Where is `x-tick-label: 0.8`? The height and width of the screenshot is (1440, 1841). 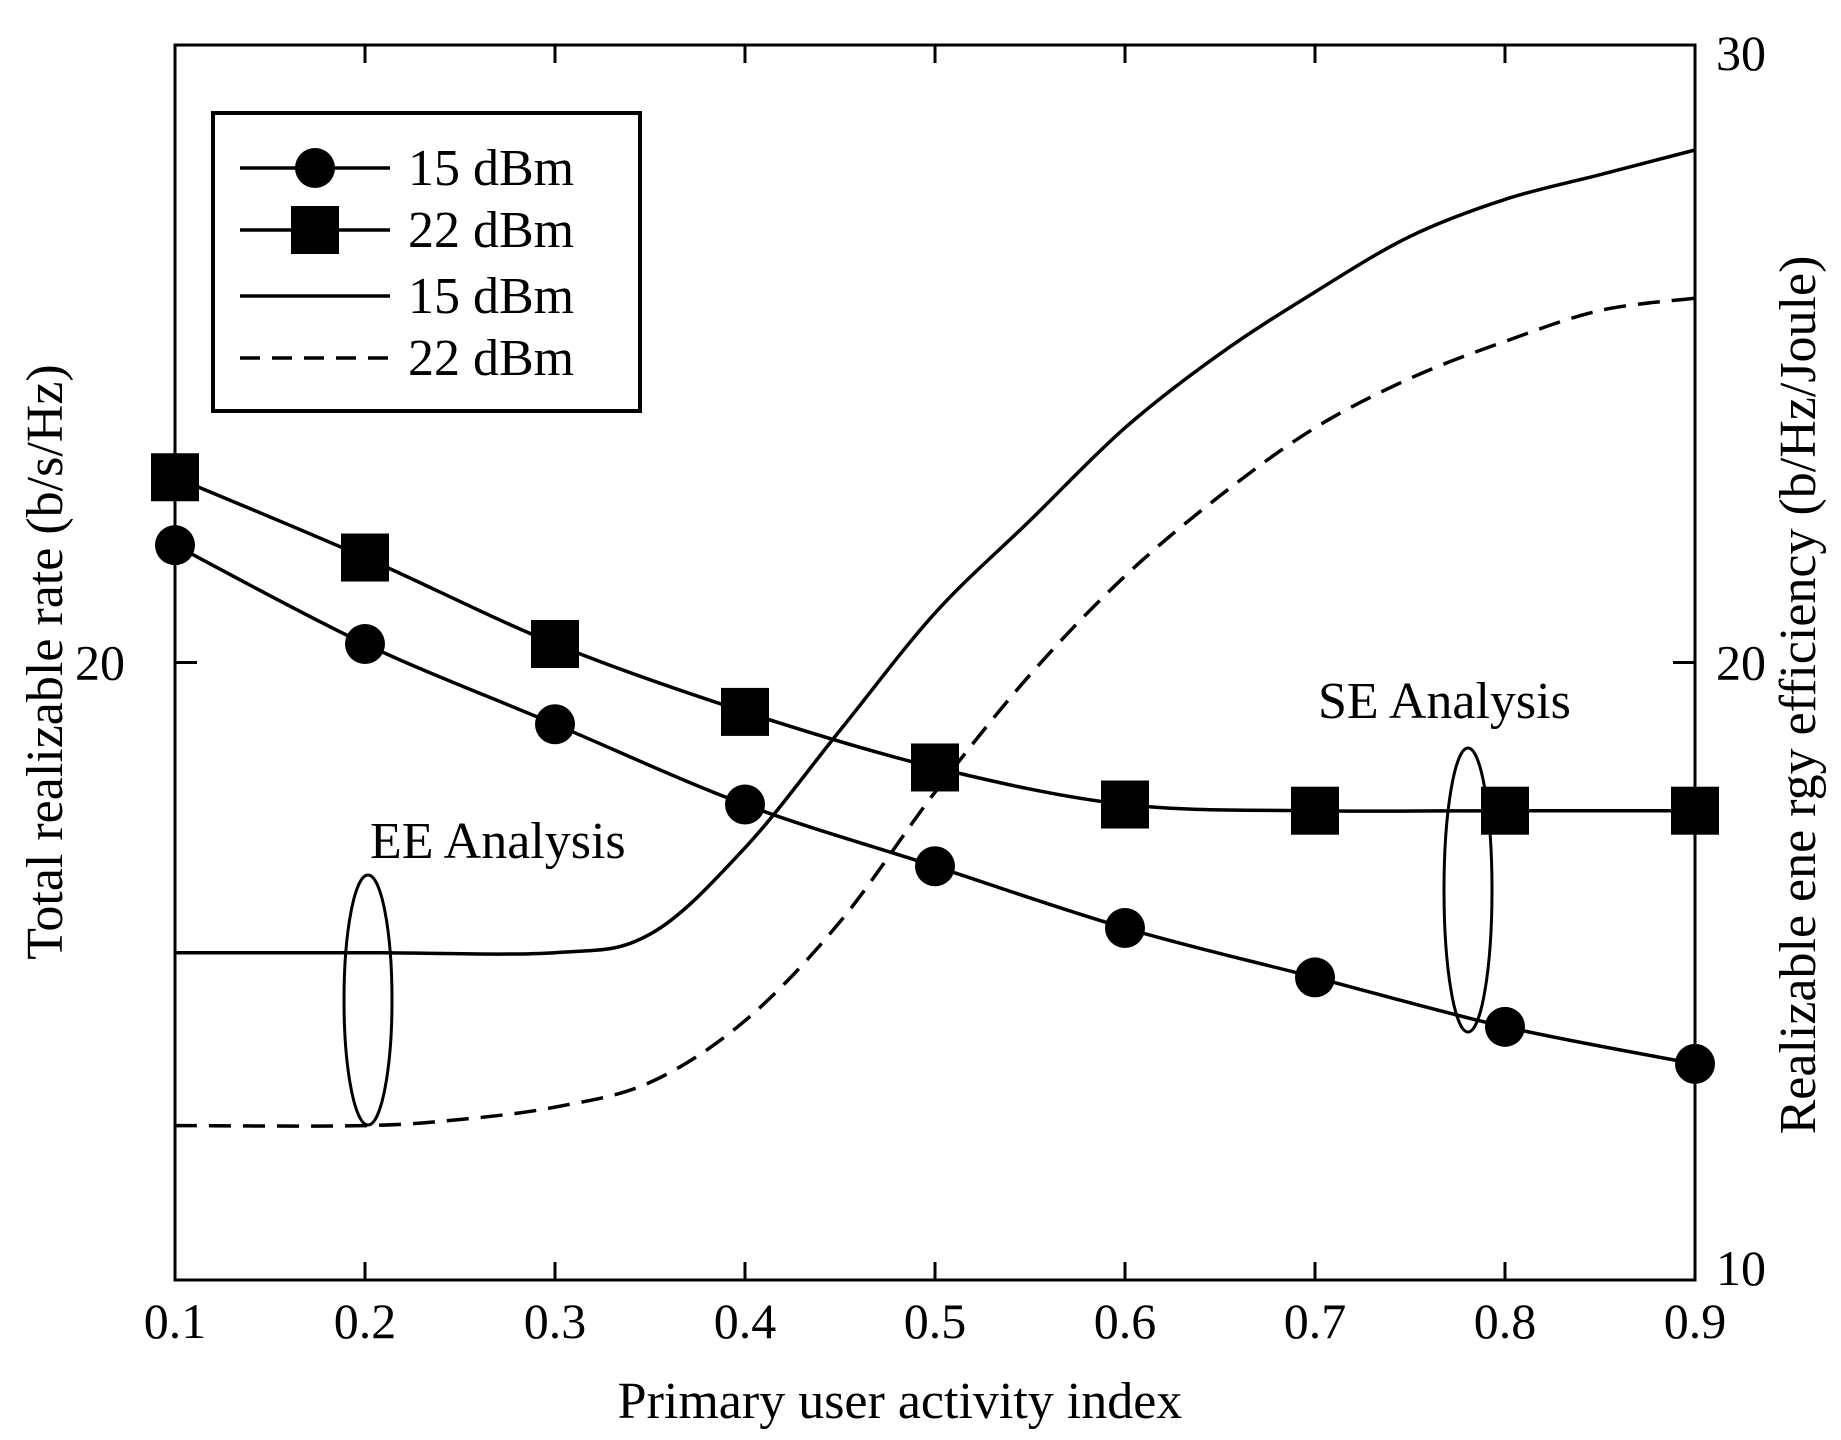 x-tick-label: 0.8 is located at coordinates (1505, 1321).